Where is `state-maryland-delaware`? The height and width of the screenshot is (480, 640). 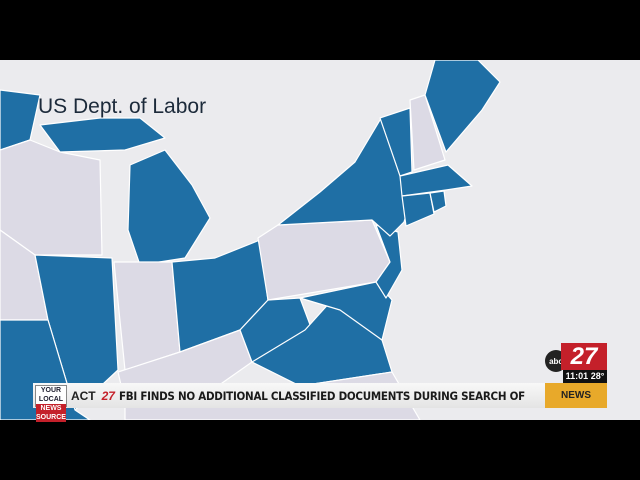
state-maryland-delaware is located at coordinates (346, 311).